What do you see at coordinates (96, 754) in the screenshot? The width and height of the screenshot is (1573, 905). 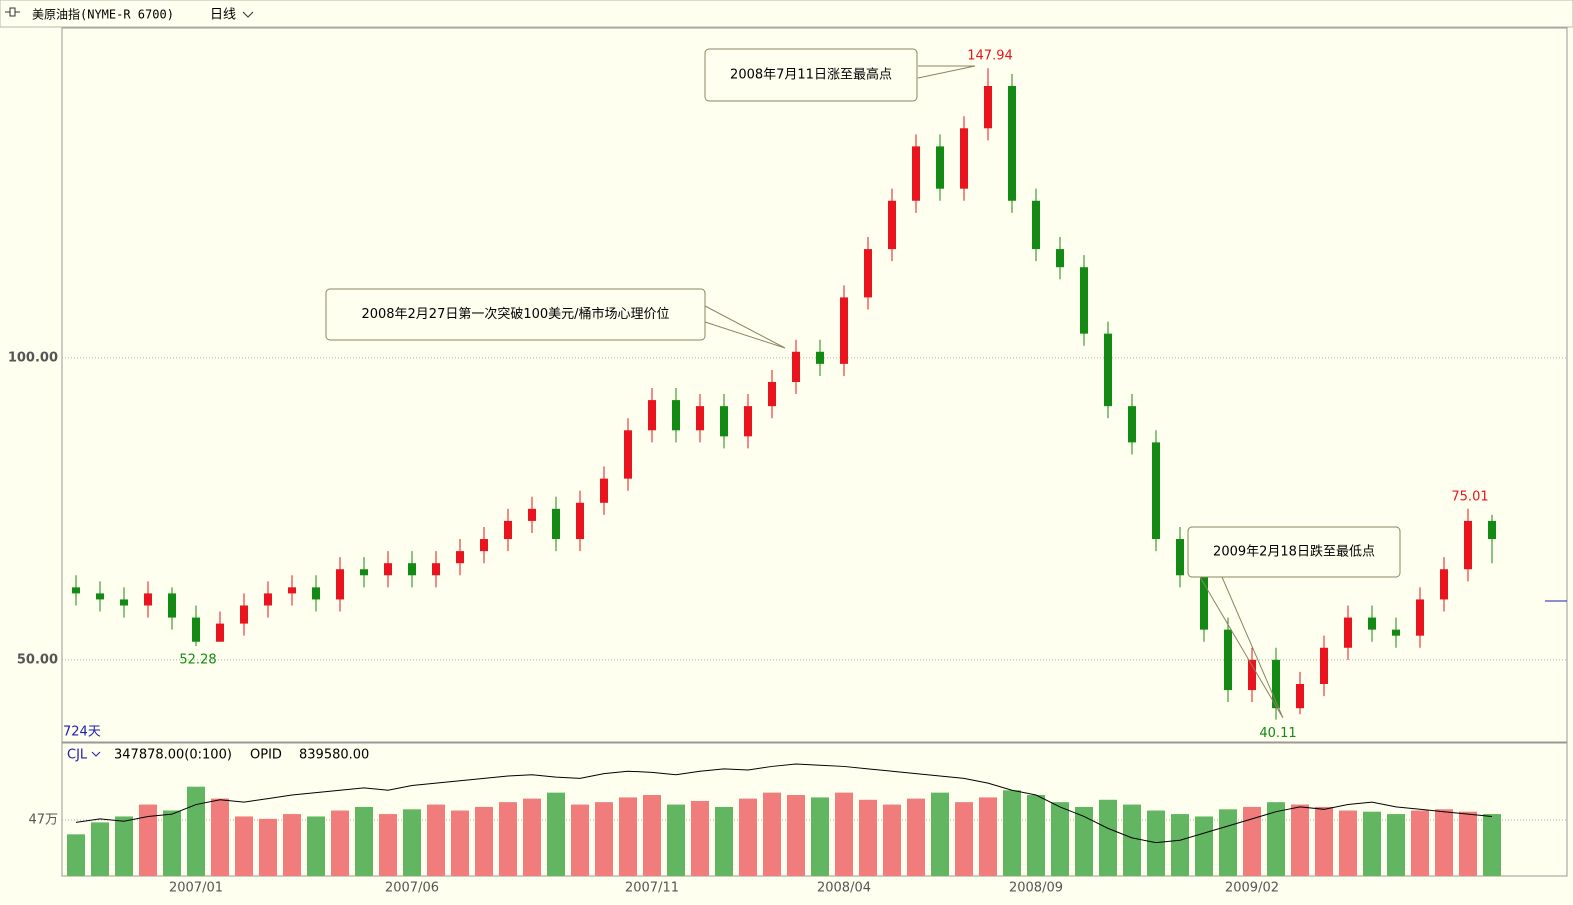 I see `indicator-dropdown` at bounding box center [96, 754].